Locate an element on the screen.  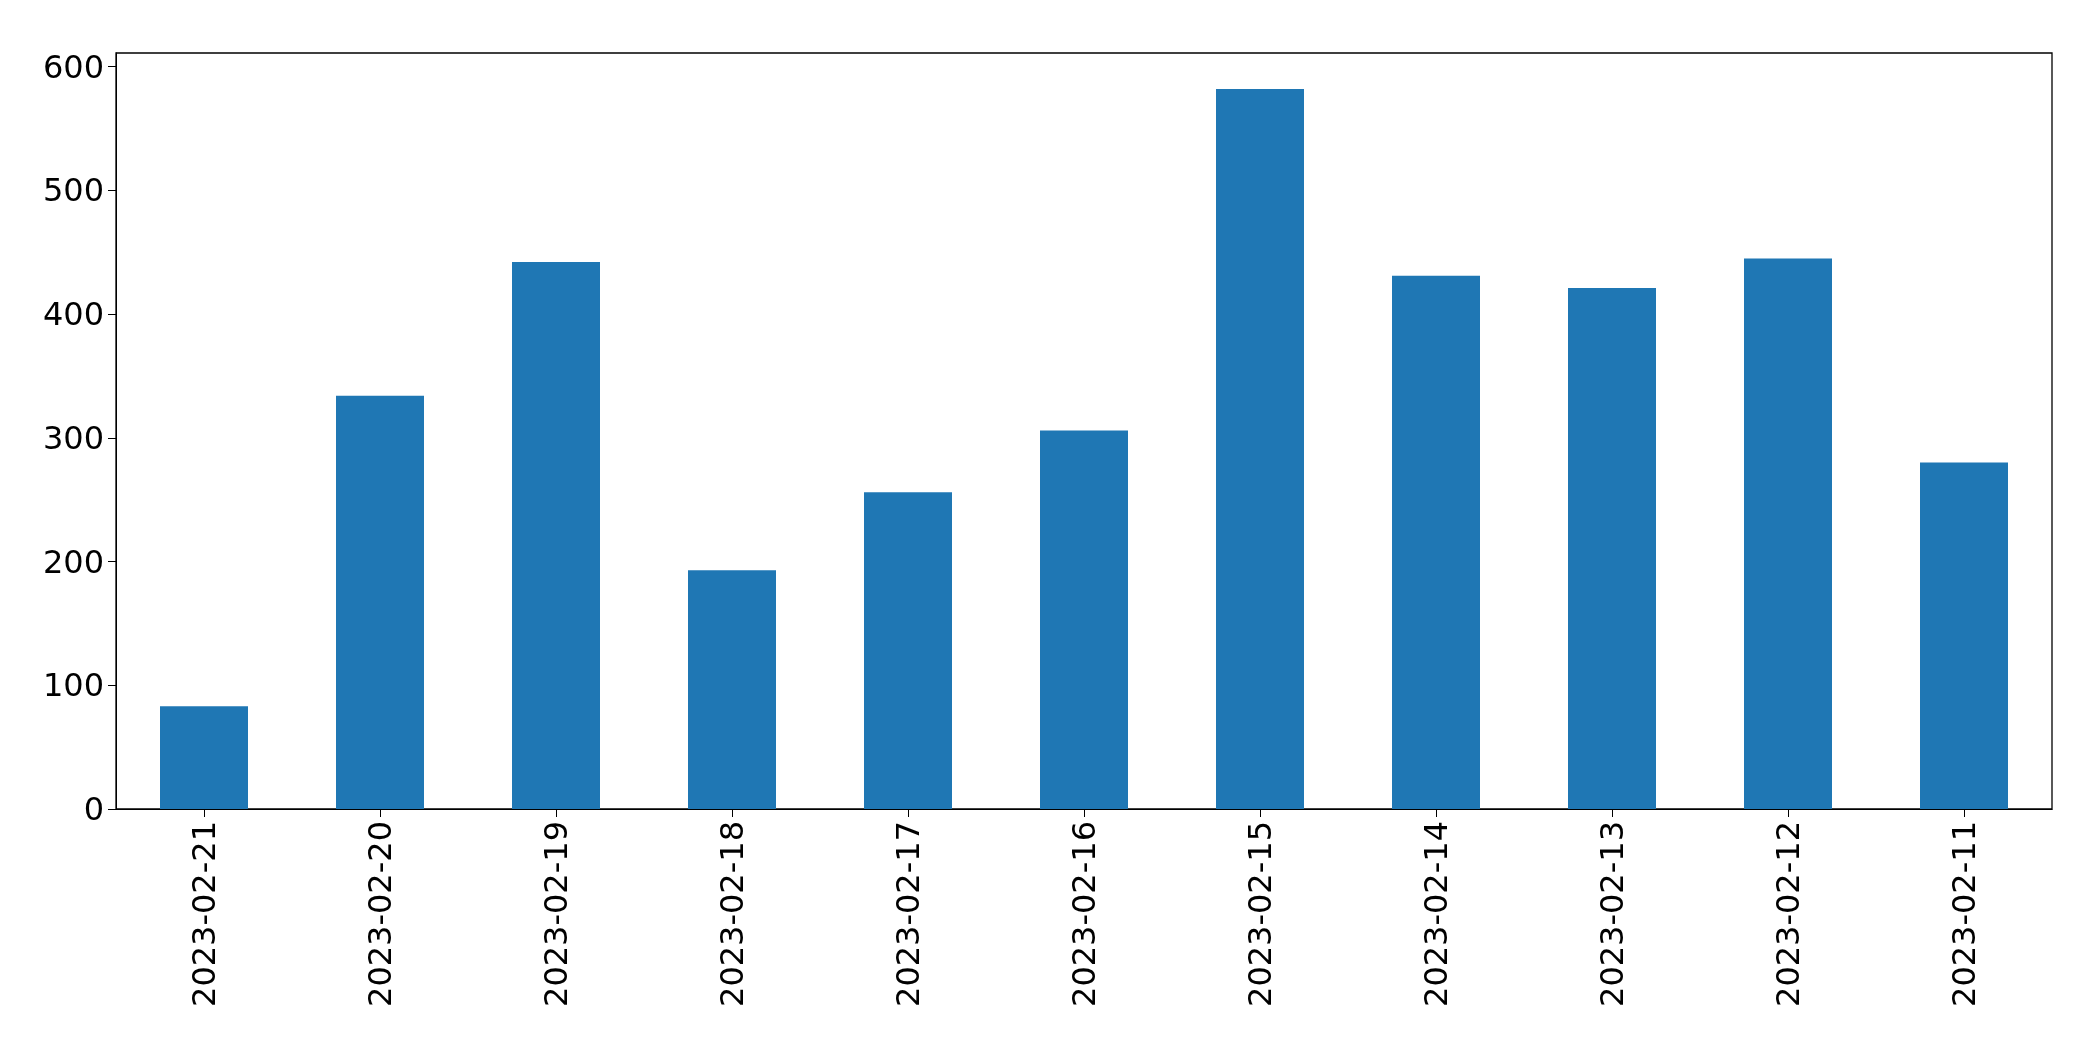
x-tick-label: 2023-02-15 is located at coordinates (1260, 914).